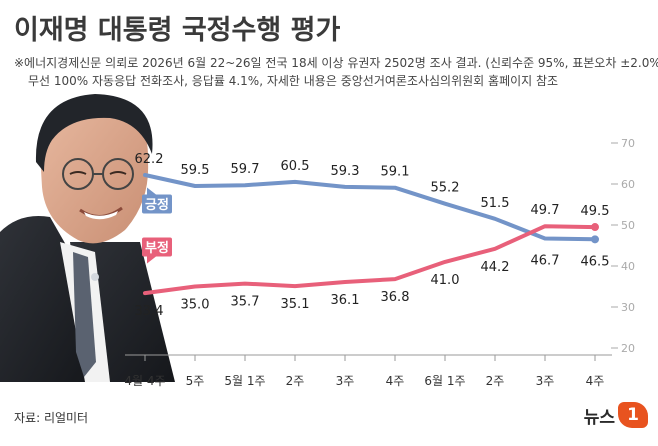 The height and width of the screenshot is (446, 658). I want to click on disapprove-end-point, so click(595, 227).